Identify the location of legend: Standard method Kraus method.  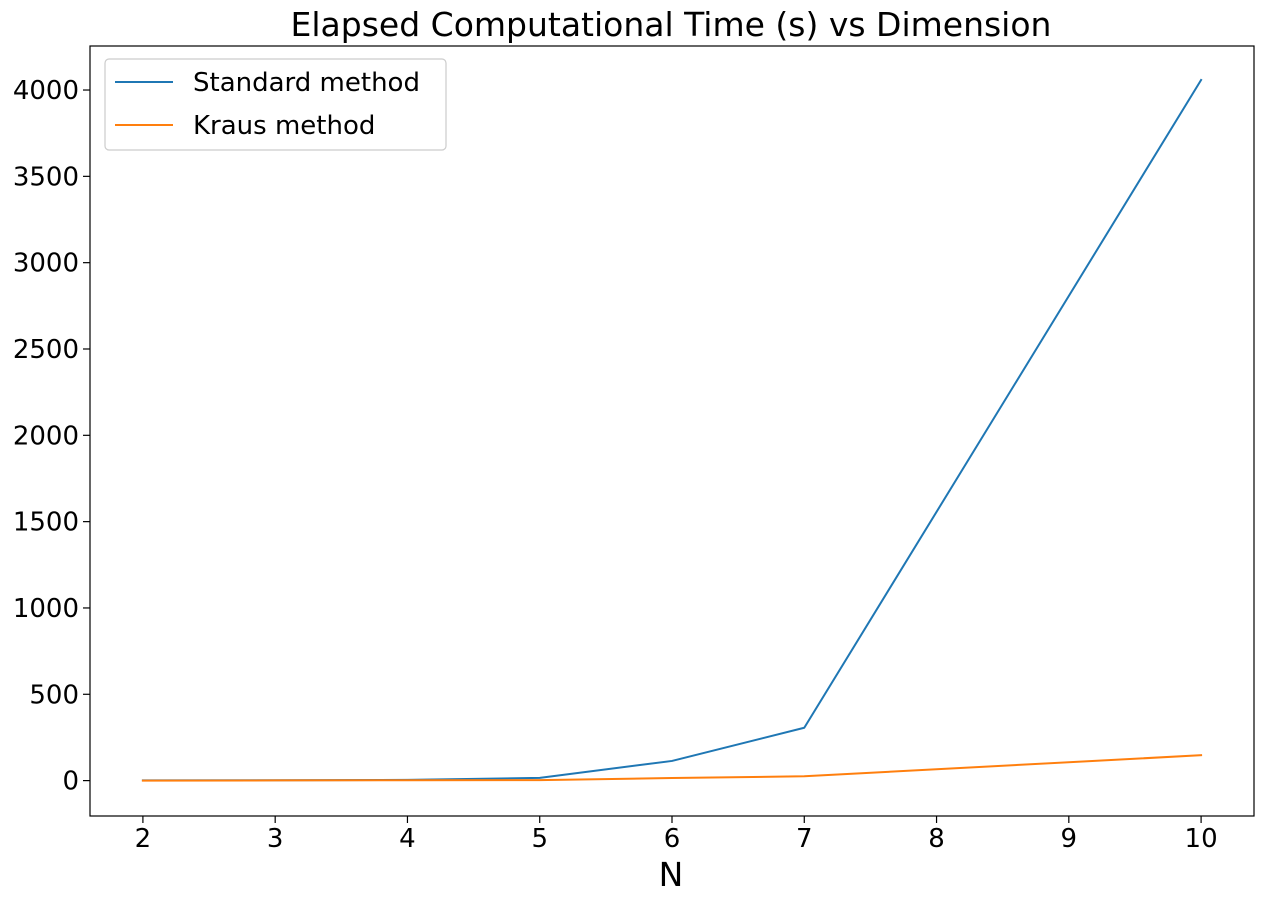
(275, 104).